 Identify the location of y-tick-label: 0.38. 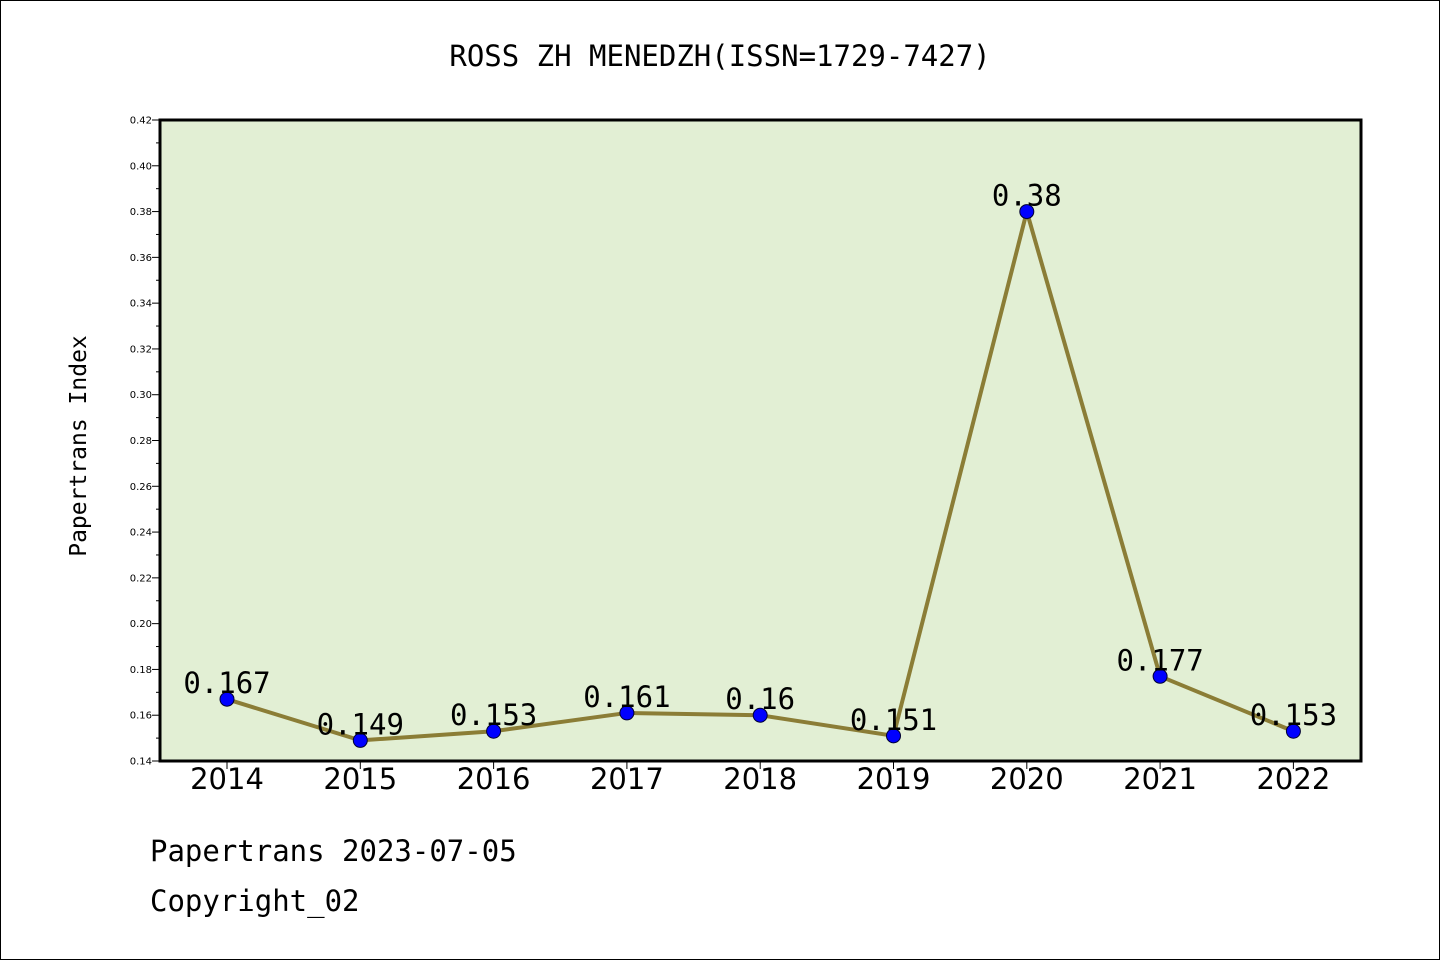
(141, 212).